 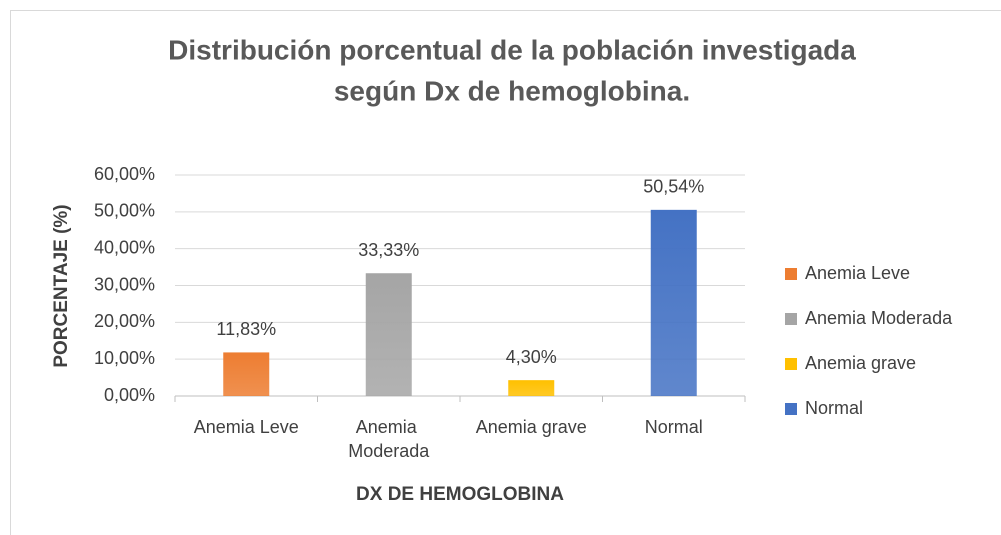 I want to click on y-tick-label: 0,00%, so click(x=129, y=395).